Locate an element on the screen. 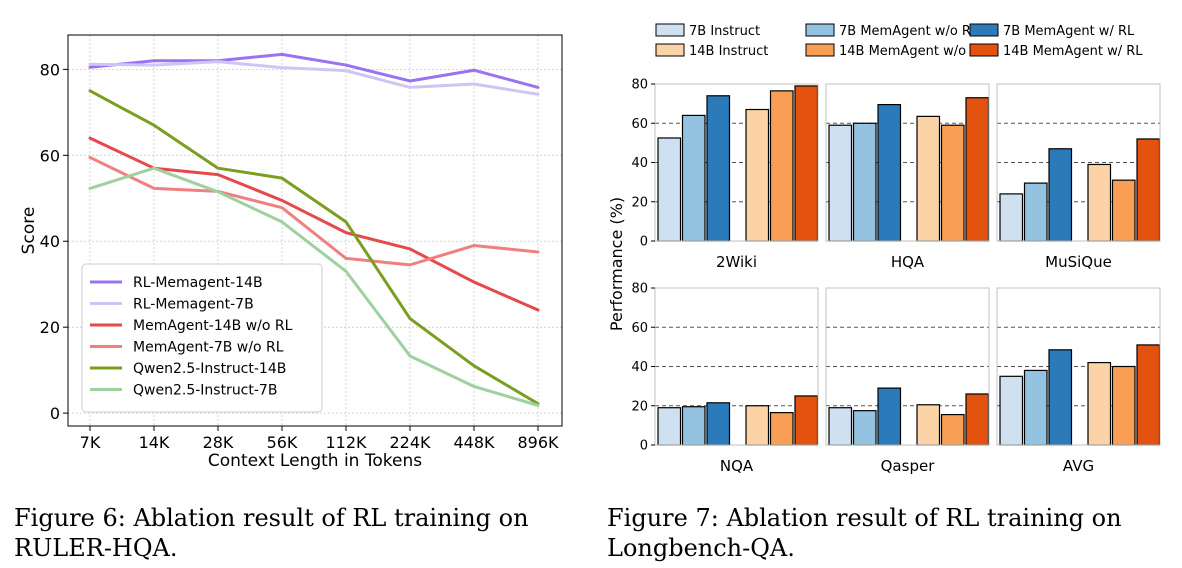  x-tick-label: 7K is located at coordinates (90, 442).